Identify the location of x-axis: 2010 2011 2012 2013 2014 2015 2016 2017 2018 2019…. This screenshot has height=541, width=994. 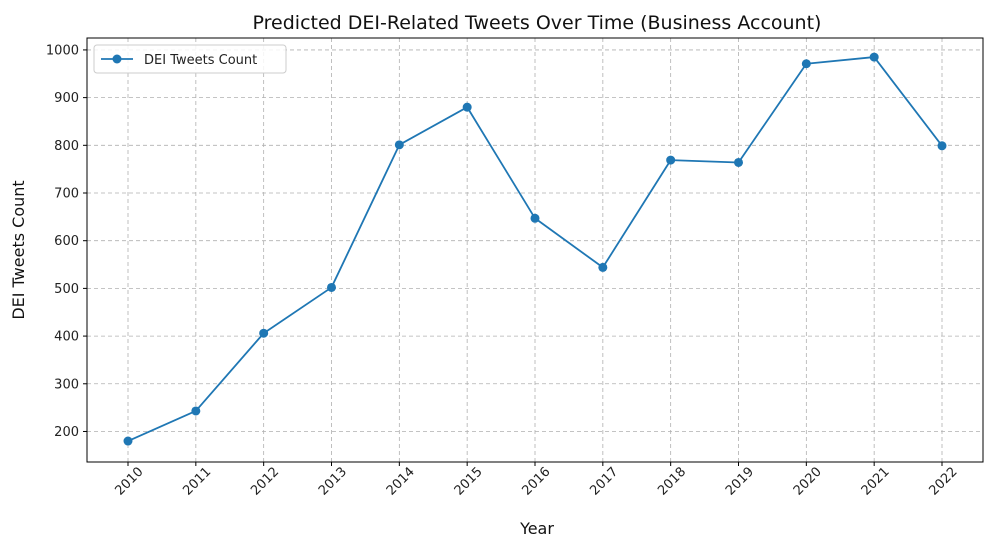
(537, 480).